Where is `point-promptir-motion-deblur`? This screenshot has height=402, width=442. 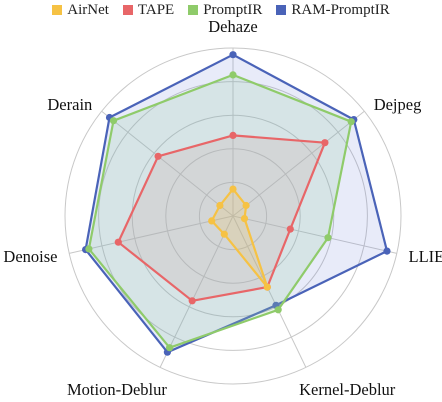
point-promptir-motion-deblur is located at coordinates (170, 348).